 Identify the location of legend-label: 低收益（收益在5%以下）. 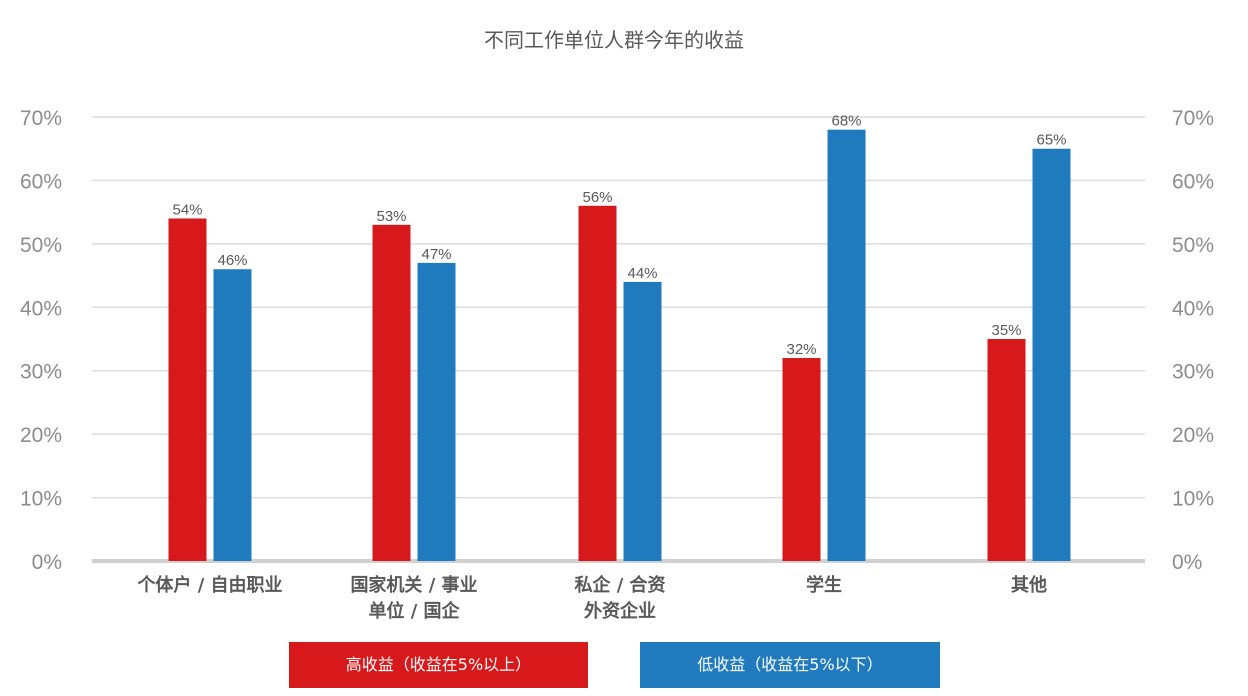
(789, 664).